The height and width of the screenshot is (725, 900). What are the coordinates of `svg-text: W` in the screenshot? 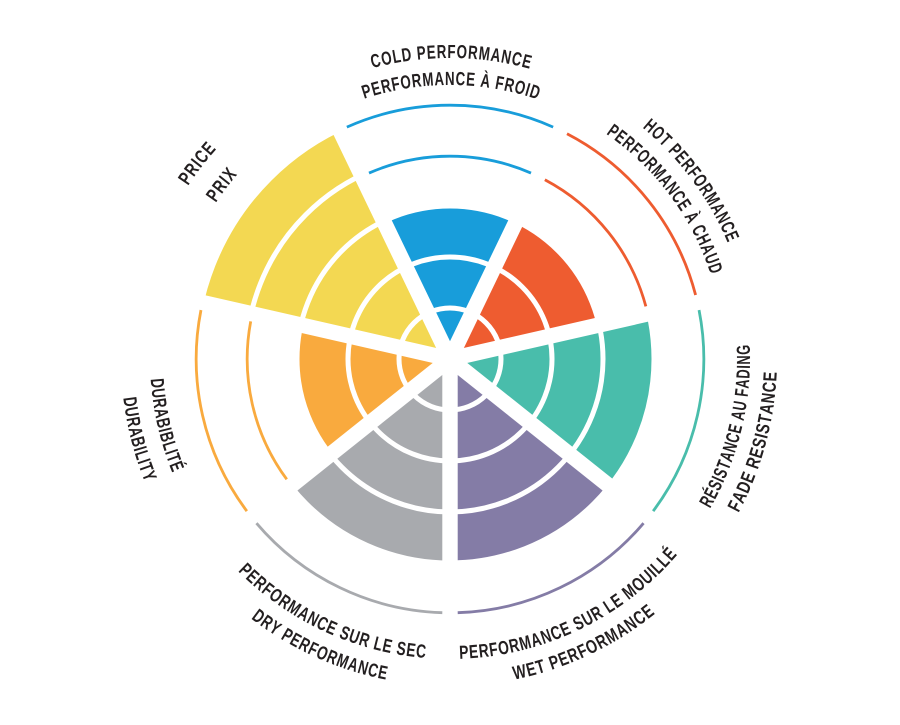 It's located at (520, 672).